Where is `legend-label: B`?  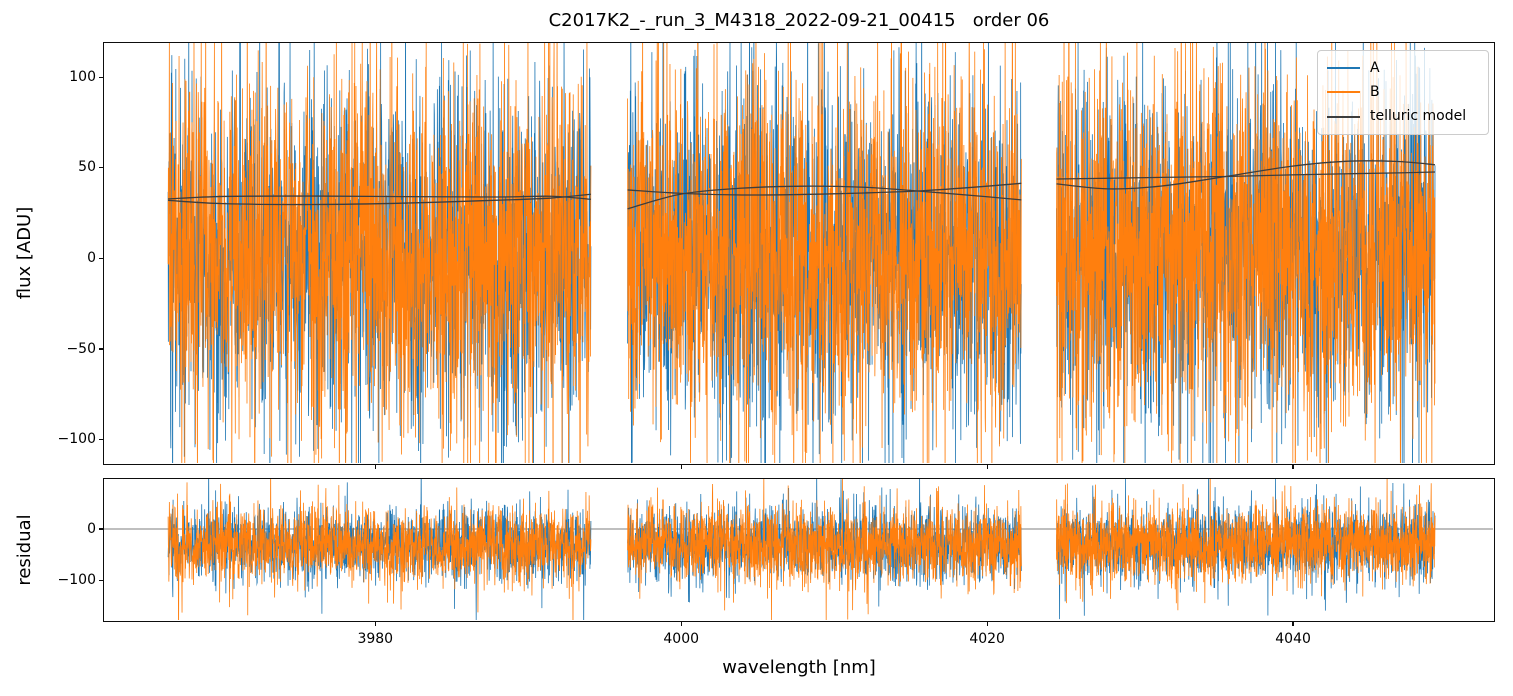 legend-label: B is located at coordinates (1375, 91).